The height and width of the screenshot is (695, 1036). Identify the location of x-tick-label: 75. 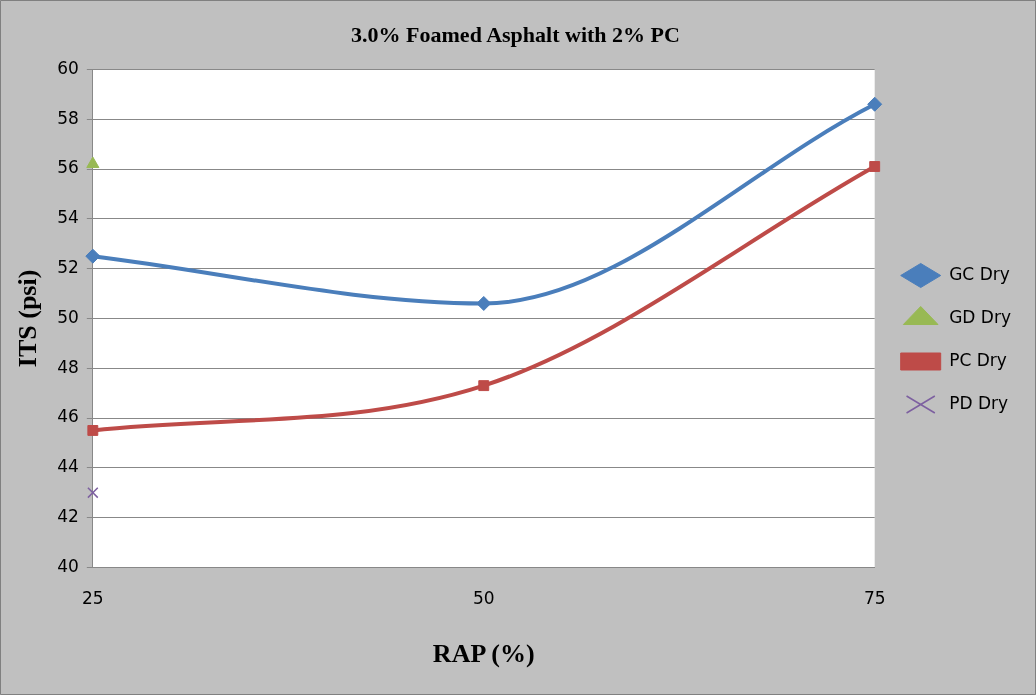
(874, 598).